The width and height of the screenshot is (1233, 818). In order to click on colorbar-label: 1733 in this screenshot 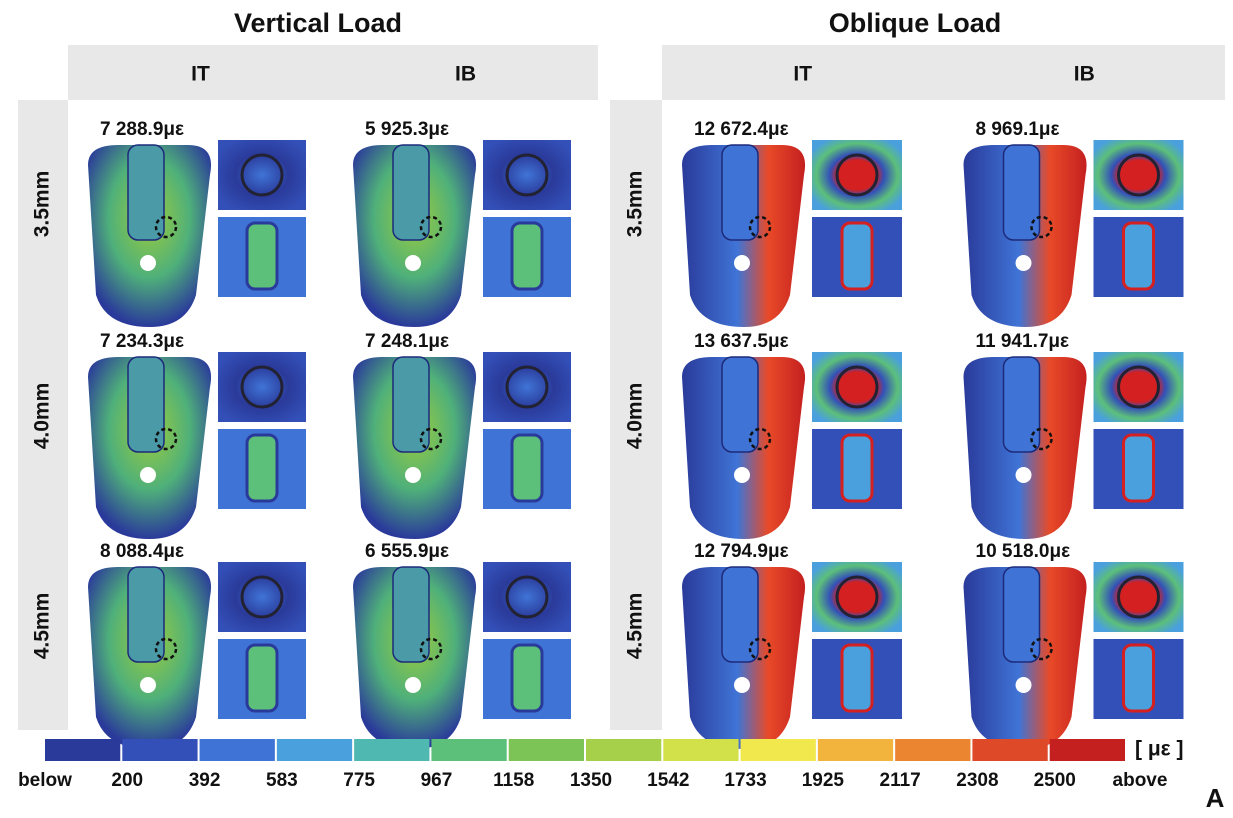, I will do `click(745, 780)`.